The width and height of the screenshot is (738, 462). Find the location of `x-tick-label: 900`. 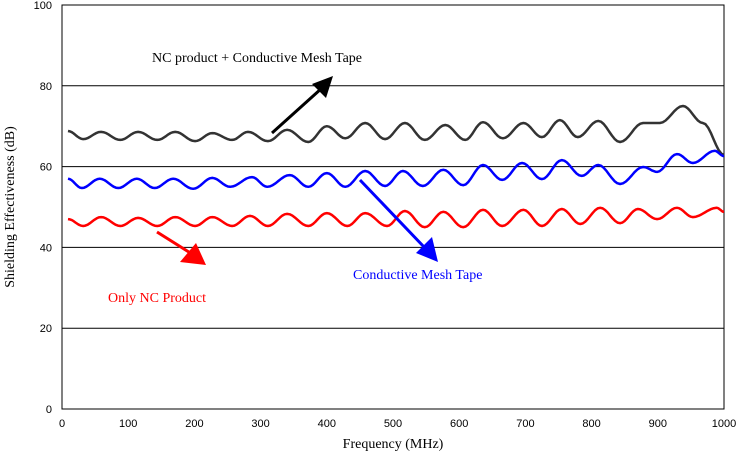

x-tick-label: 900 is located at coordinates (658, 424).